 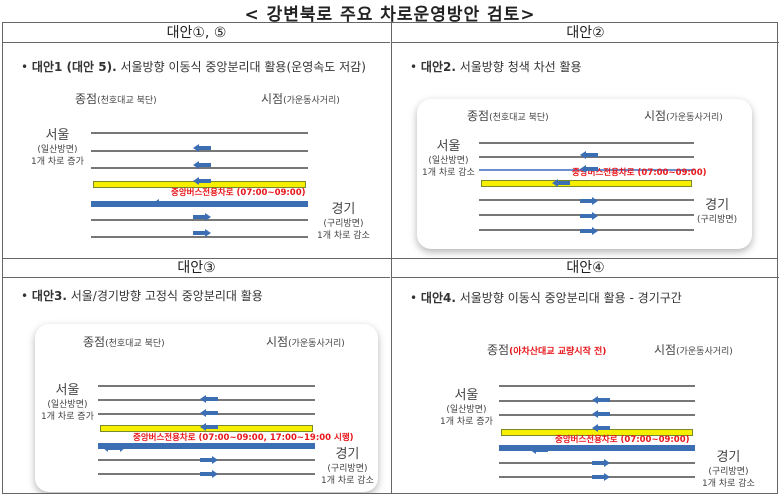 I want to click on bus-lane-bar, so click(x=586, y=183).